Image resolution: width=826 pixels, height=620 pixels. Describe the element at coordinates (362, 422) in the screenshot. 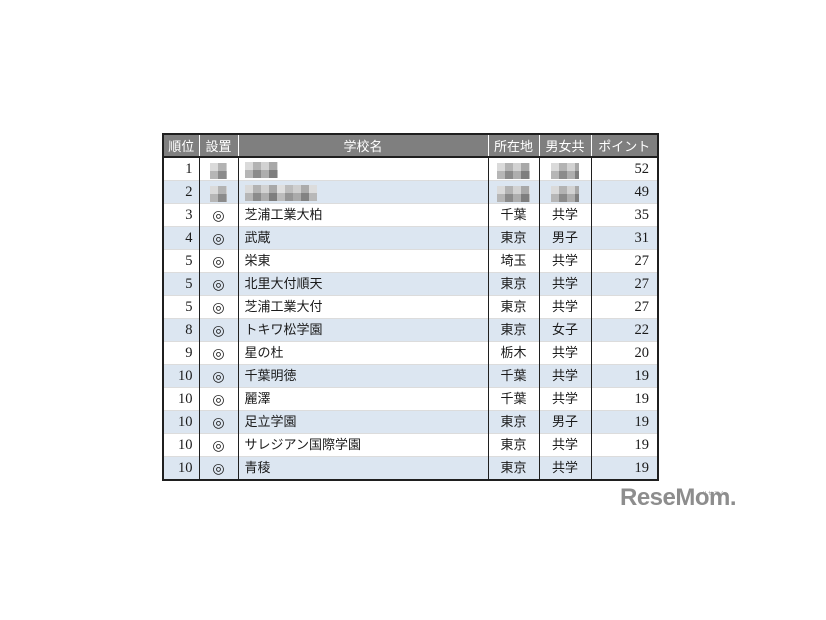

I see `cell-school-name: 足立学園` at that location.